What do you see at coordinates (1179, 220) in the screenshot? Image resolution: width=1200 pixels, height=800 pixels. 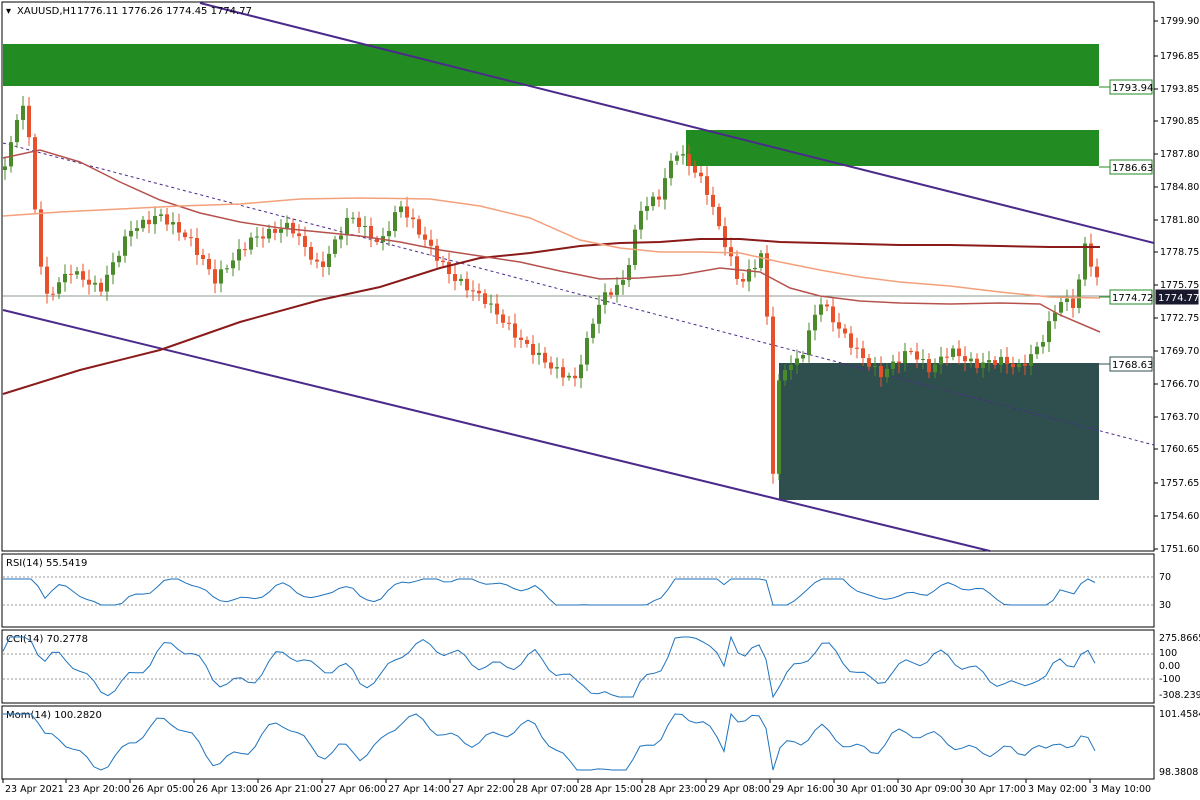 I see `price-tick-label: 1781.80` at bounding box center [1179, 220].